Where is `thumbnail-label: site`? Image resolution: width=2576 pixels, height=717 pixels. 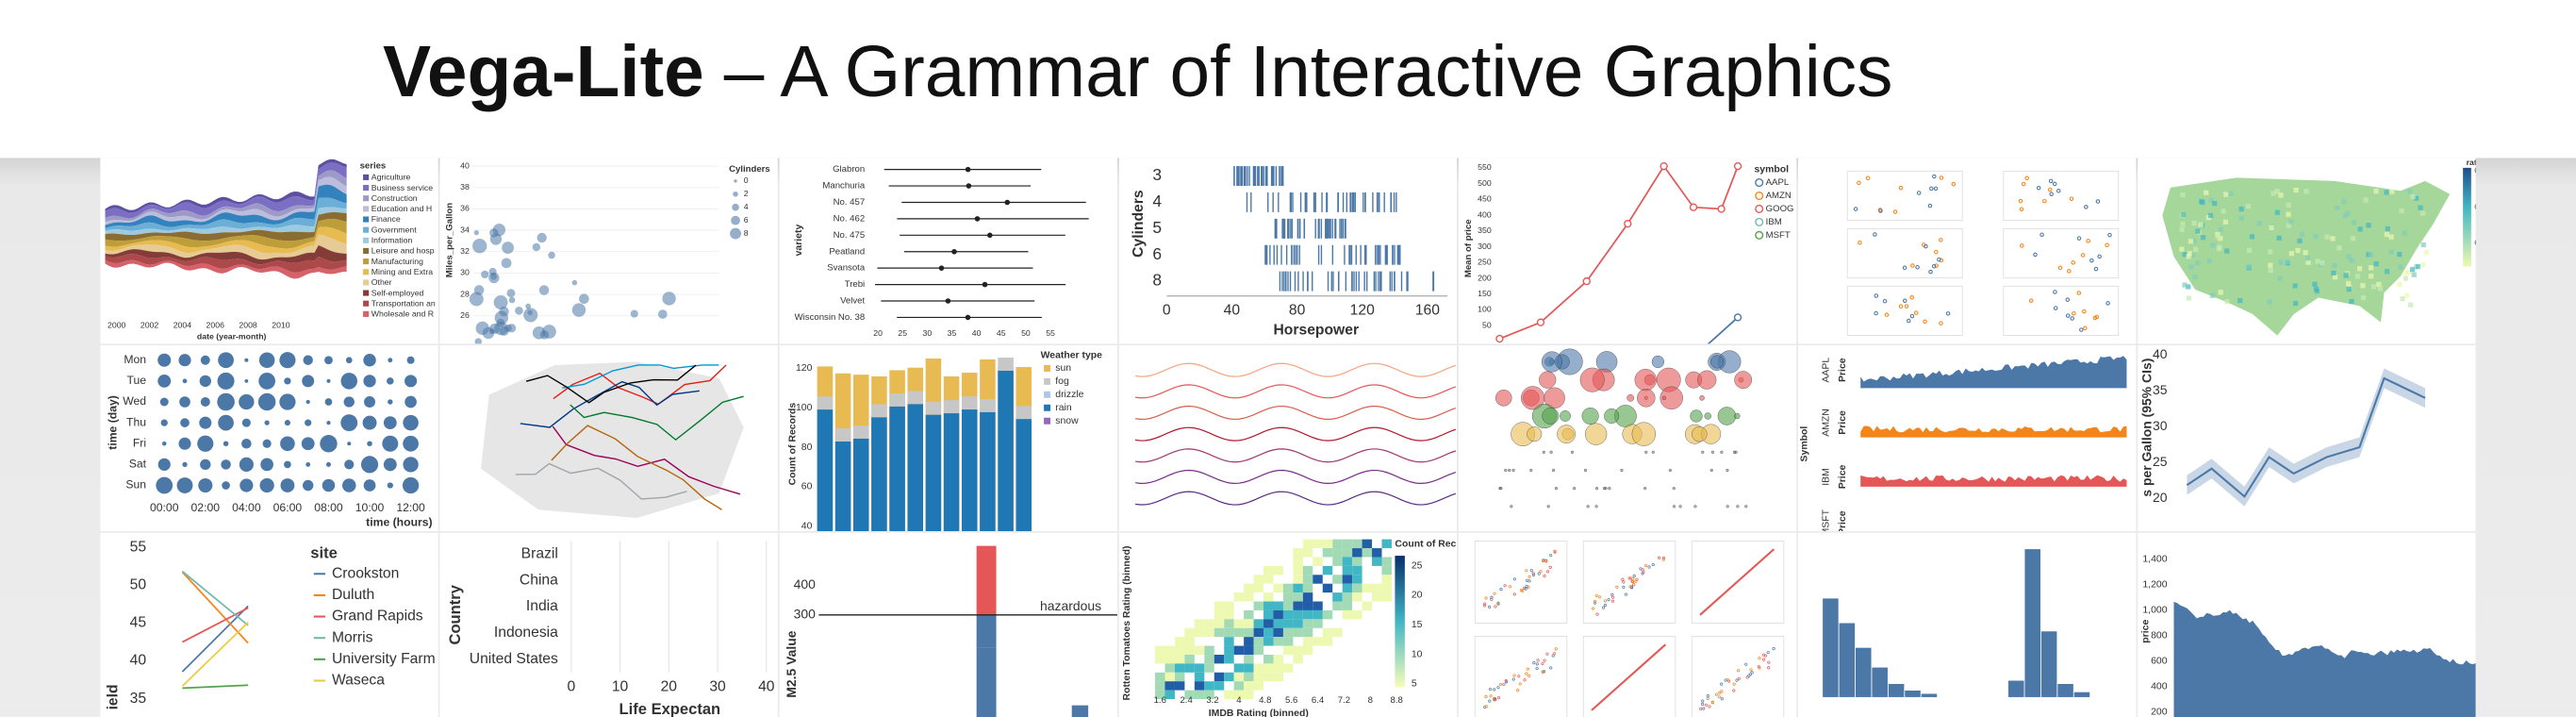 thumbnail-label: site is located at coordinates (324, 553).